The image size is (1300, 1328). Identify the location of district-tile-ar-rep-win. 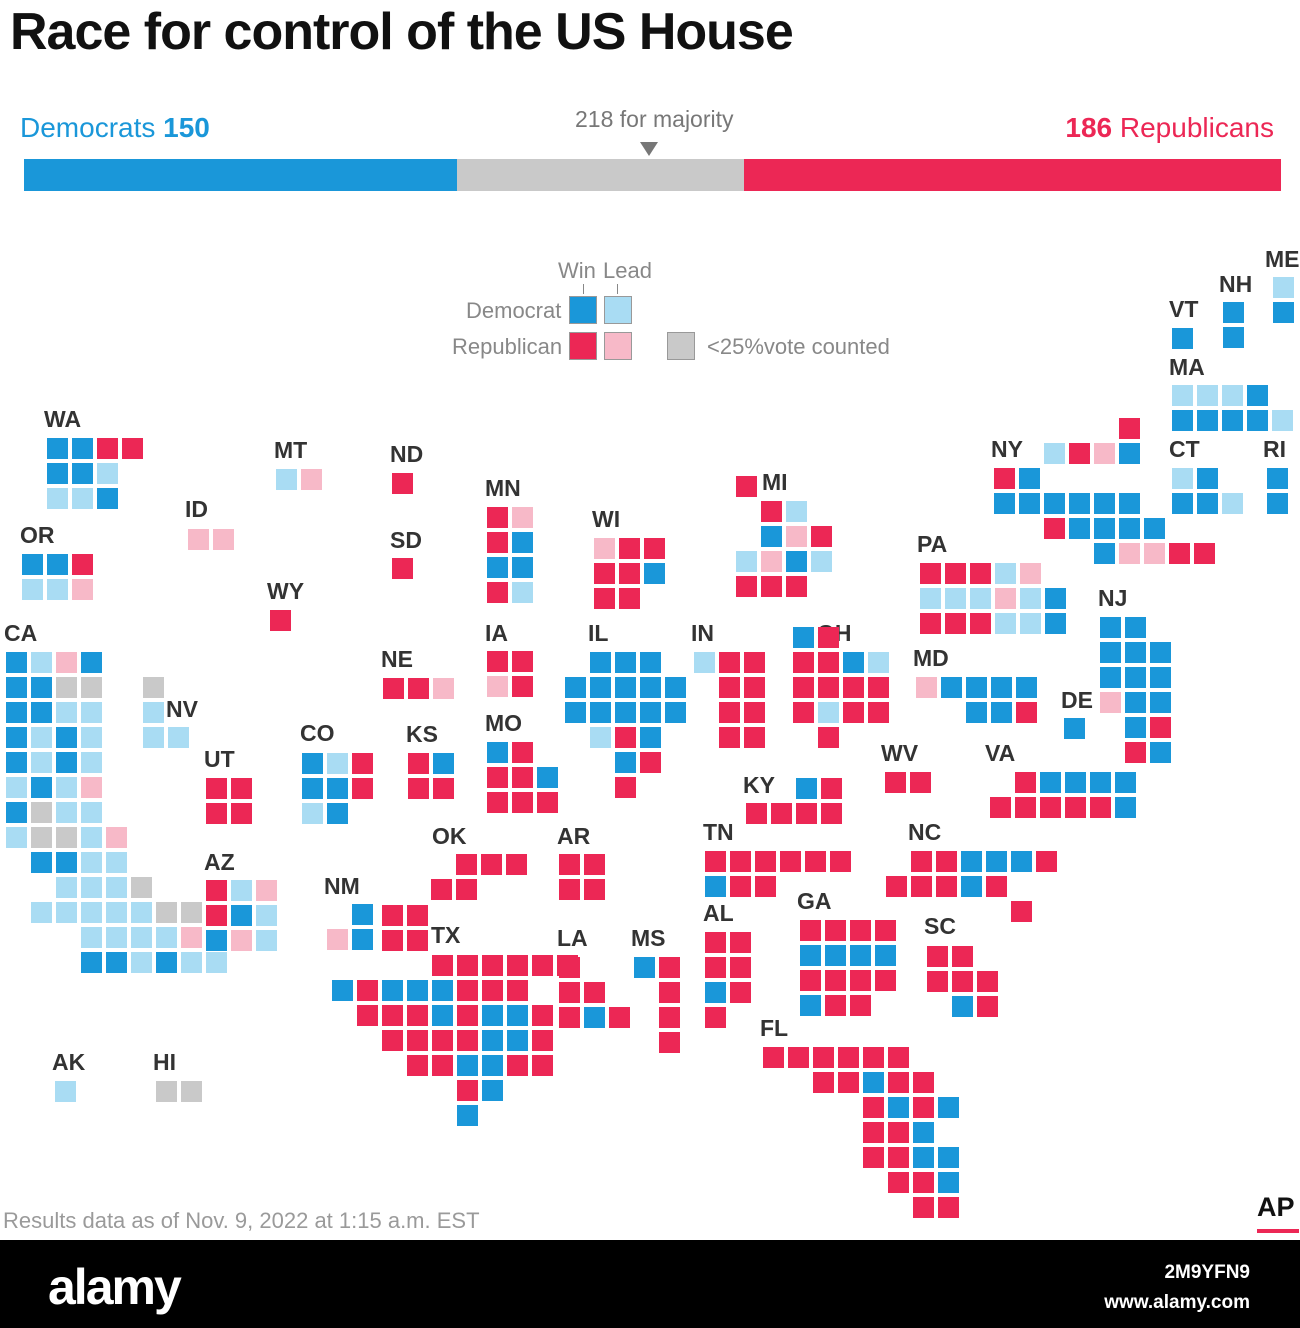
(569, 889).